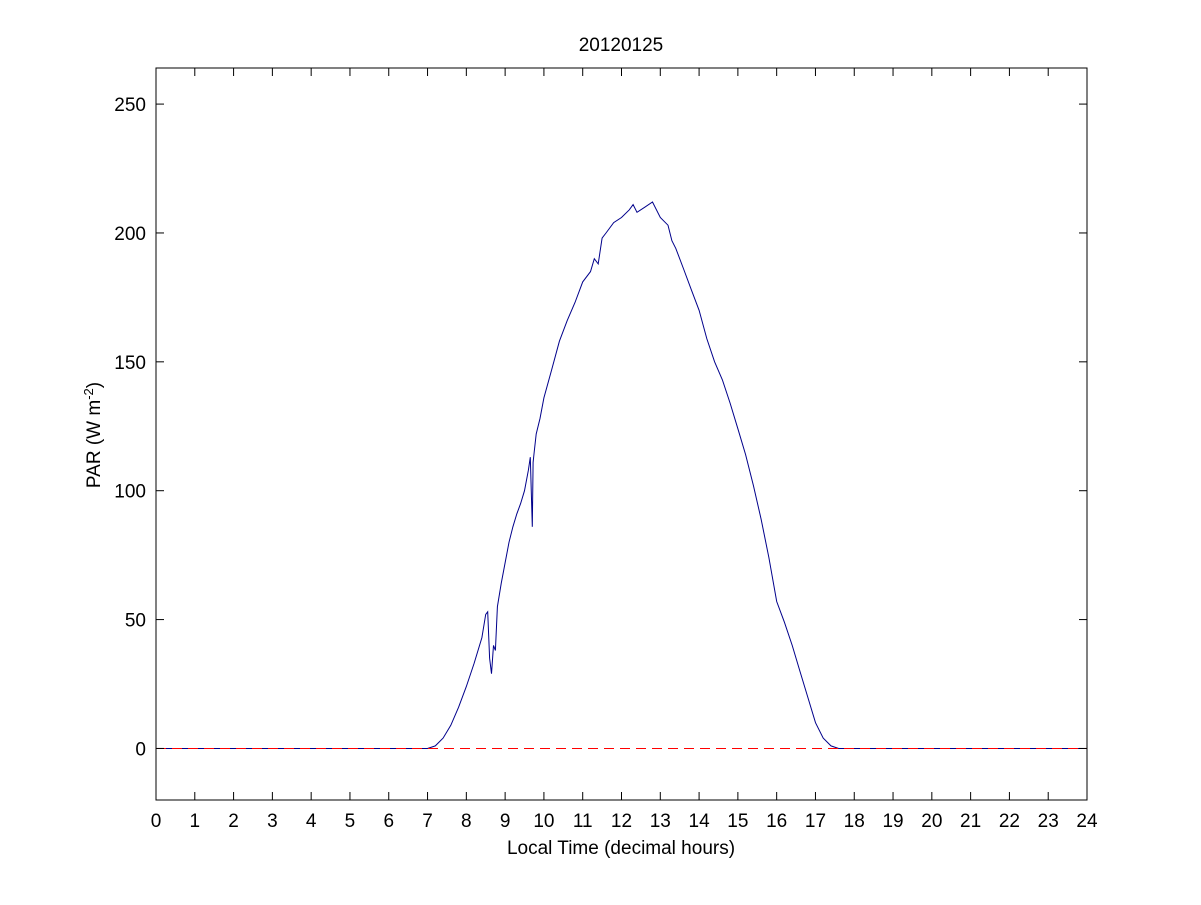 The width and height of the screenshot is (1201, 905). What do you see at coordinates (543, 821) in the screenshot?
I see `x-tick-label: 10` at bounding box center [543, 821].